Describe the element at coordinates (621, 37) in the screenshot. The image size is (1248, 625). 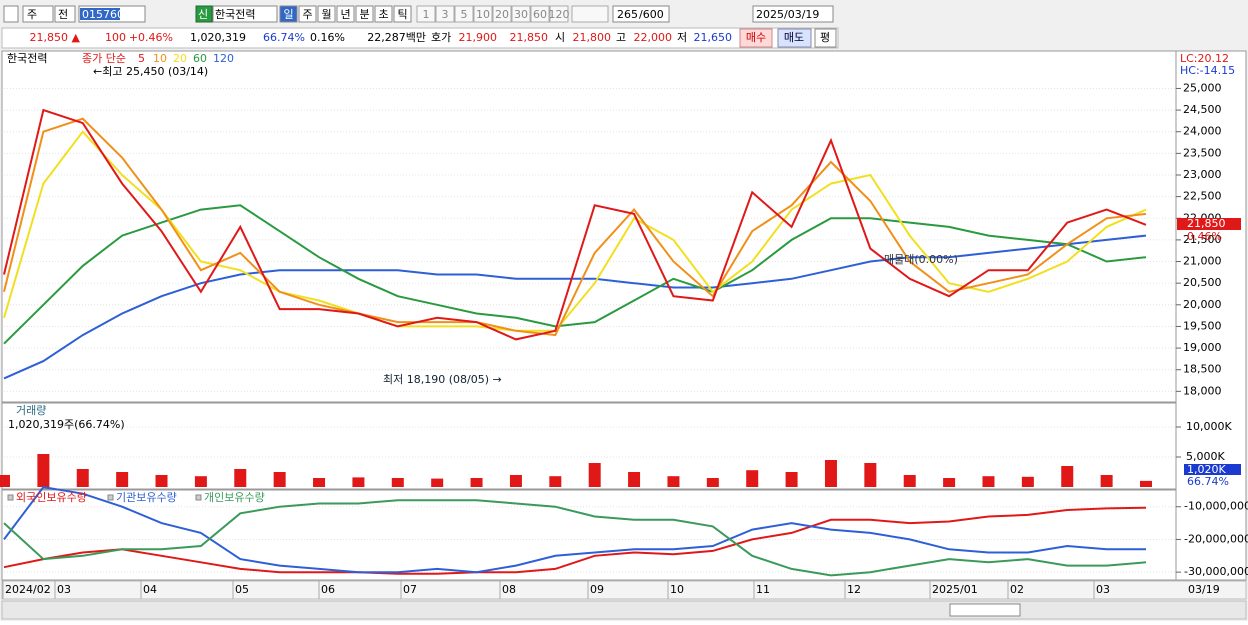
I see `quote-high-label: 고` at that location.